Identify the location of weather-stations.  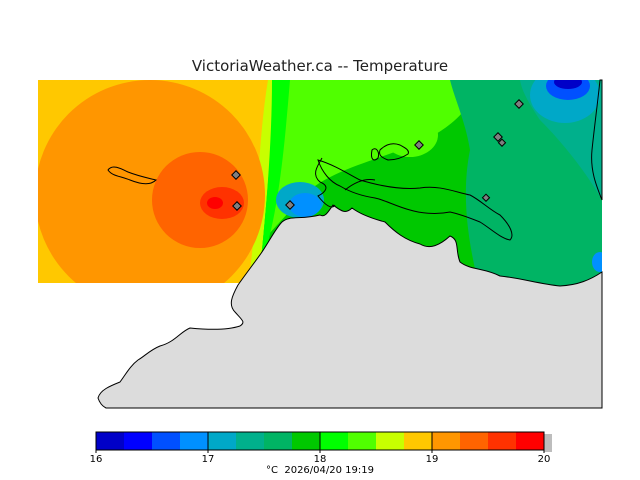
(377, 155).